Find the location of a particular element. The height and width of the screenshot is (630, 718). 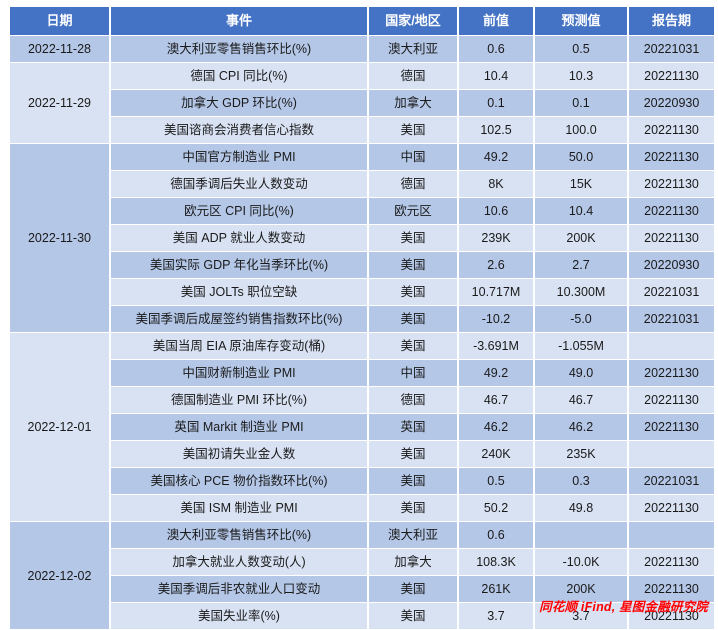

event-cell: 美国初请失业金人数 is located at coordinates (239, 454).